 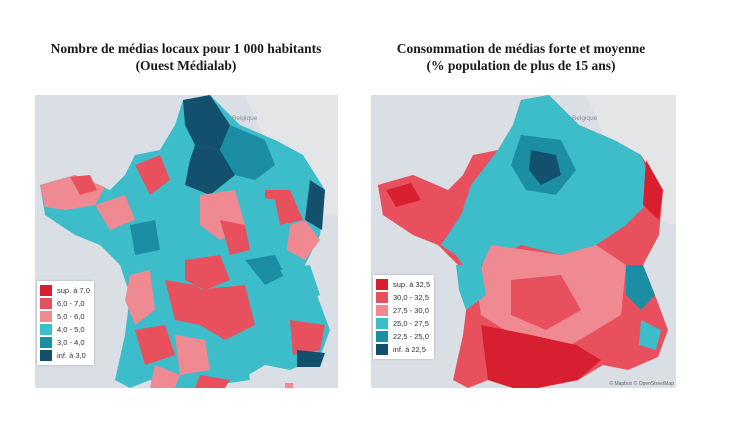 I want to click on legend-label: 3,0 - 4,0, so click(x=71, y=342).